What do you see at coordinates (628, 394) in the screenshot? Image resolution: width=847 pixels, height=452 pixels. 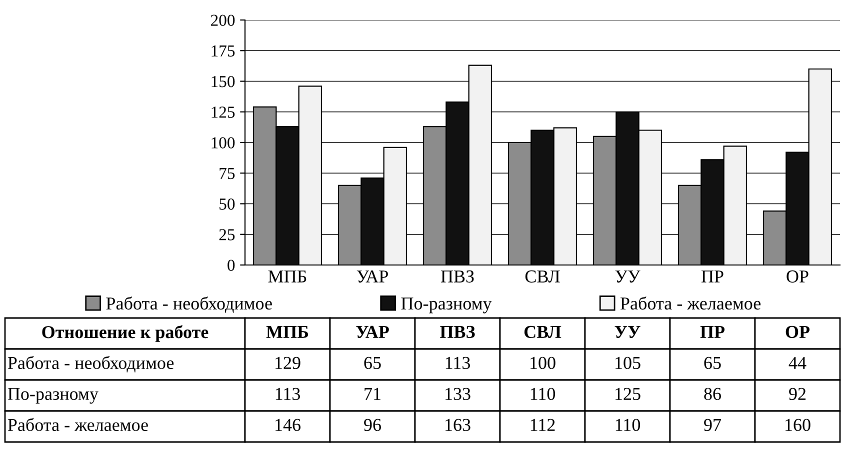 I see `data-label: 125` at bounding box center [628, 394].